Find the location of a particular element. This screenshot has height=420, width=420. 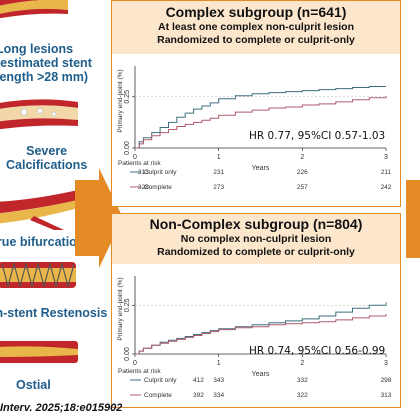

panel-subtitle-line-1: At least one complex non-culprit lesion is located at coordinates (256, 27).